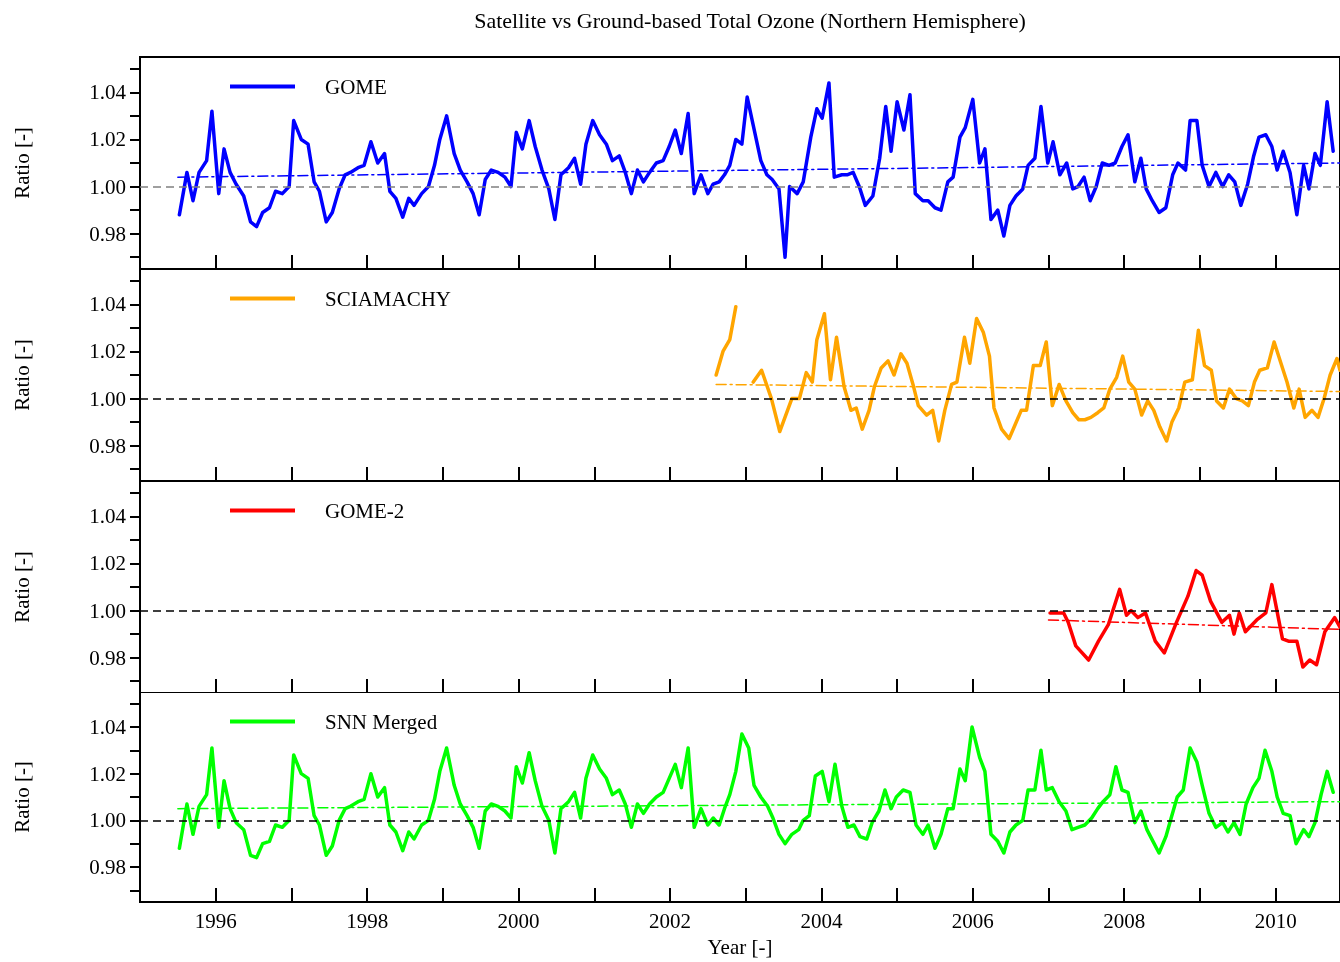 Image resolution: width=1340 pixels, height=962 pixels. Describe the element at coordinates (1275, 920) in the screenshot. I see `x-tick-label: 2010` at that location.